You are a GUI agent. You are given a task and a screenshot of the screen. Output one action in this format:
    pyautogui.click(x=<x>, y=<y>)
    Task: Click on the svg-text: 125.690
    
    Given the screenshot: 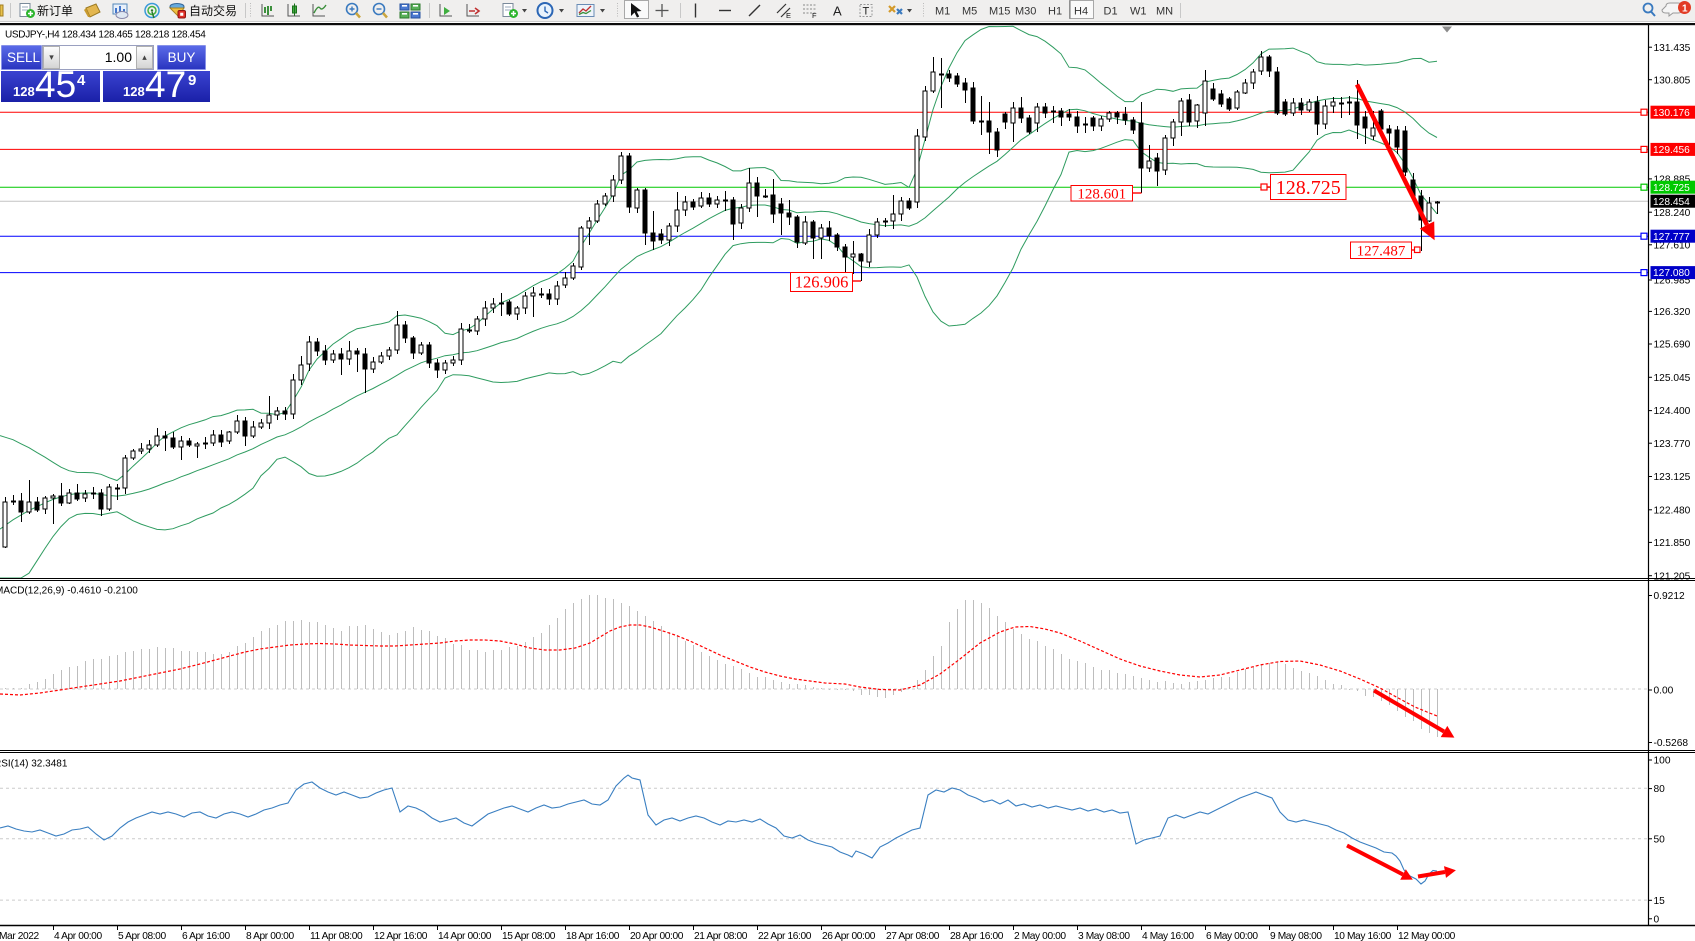 What is the action you would take?
    pyautogui.click(x=1672, y=345)
    